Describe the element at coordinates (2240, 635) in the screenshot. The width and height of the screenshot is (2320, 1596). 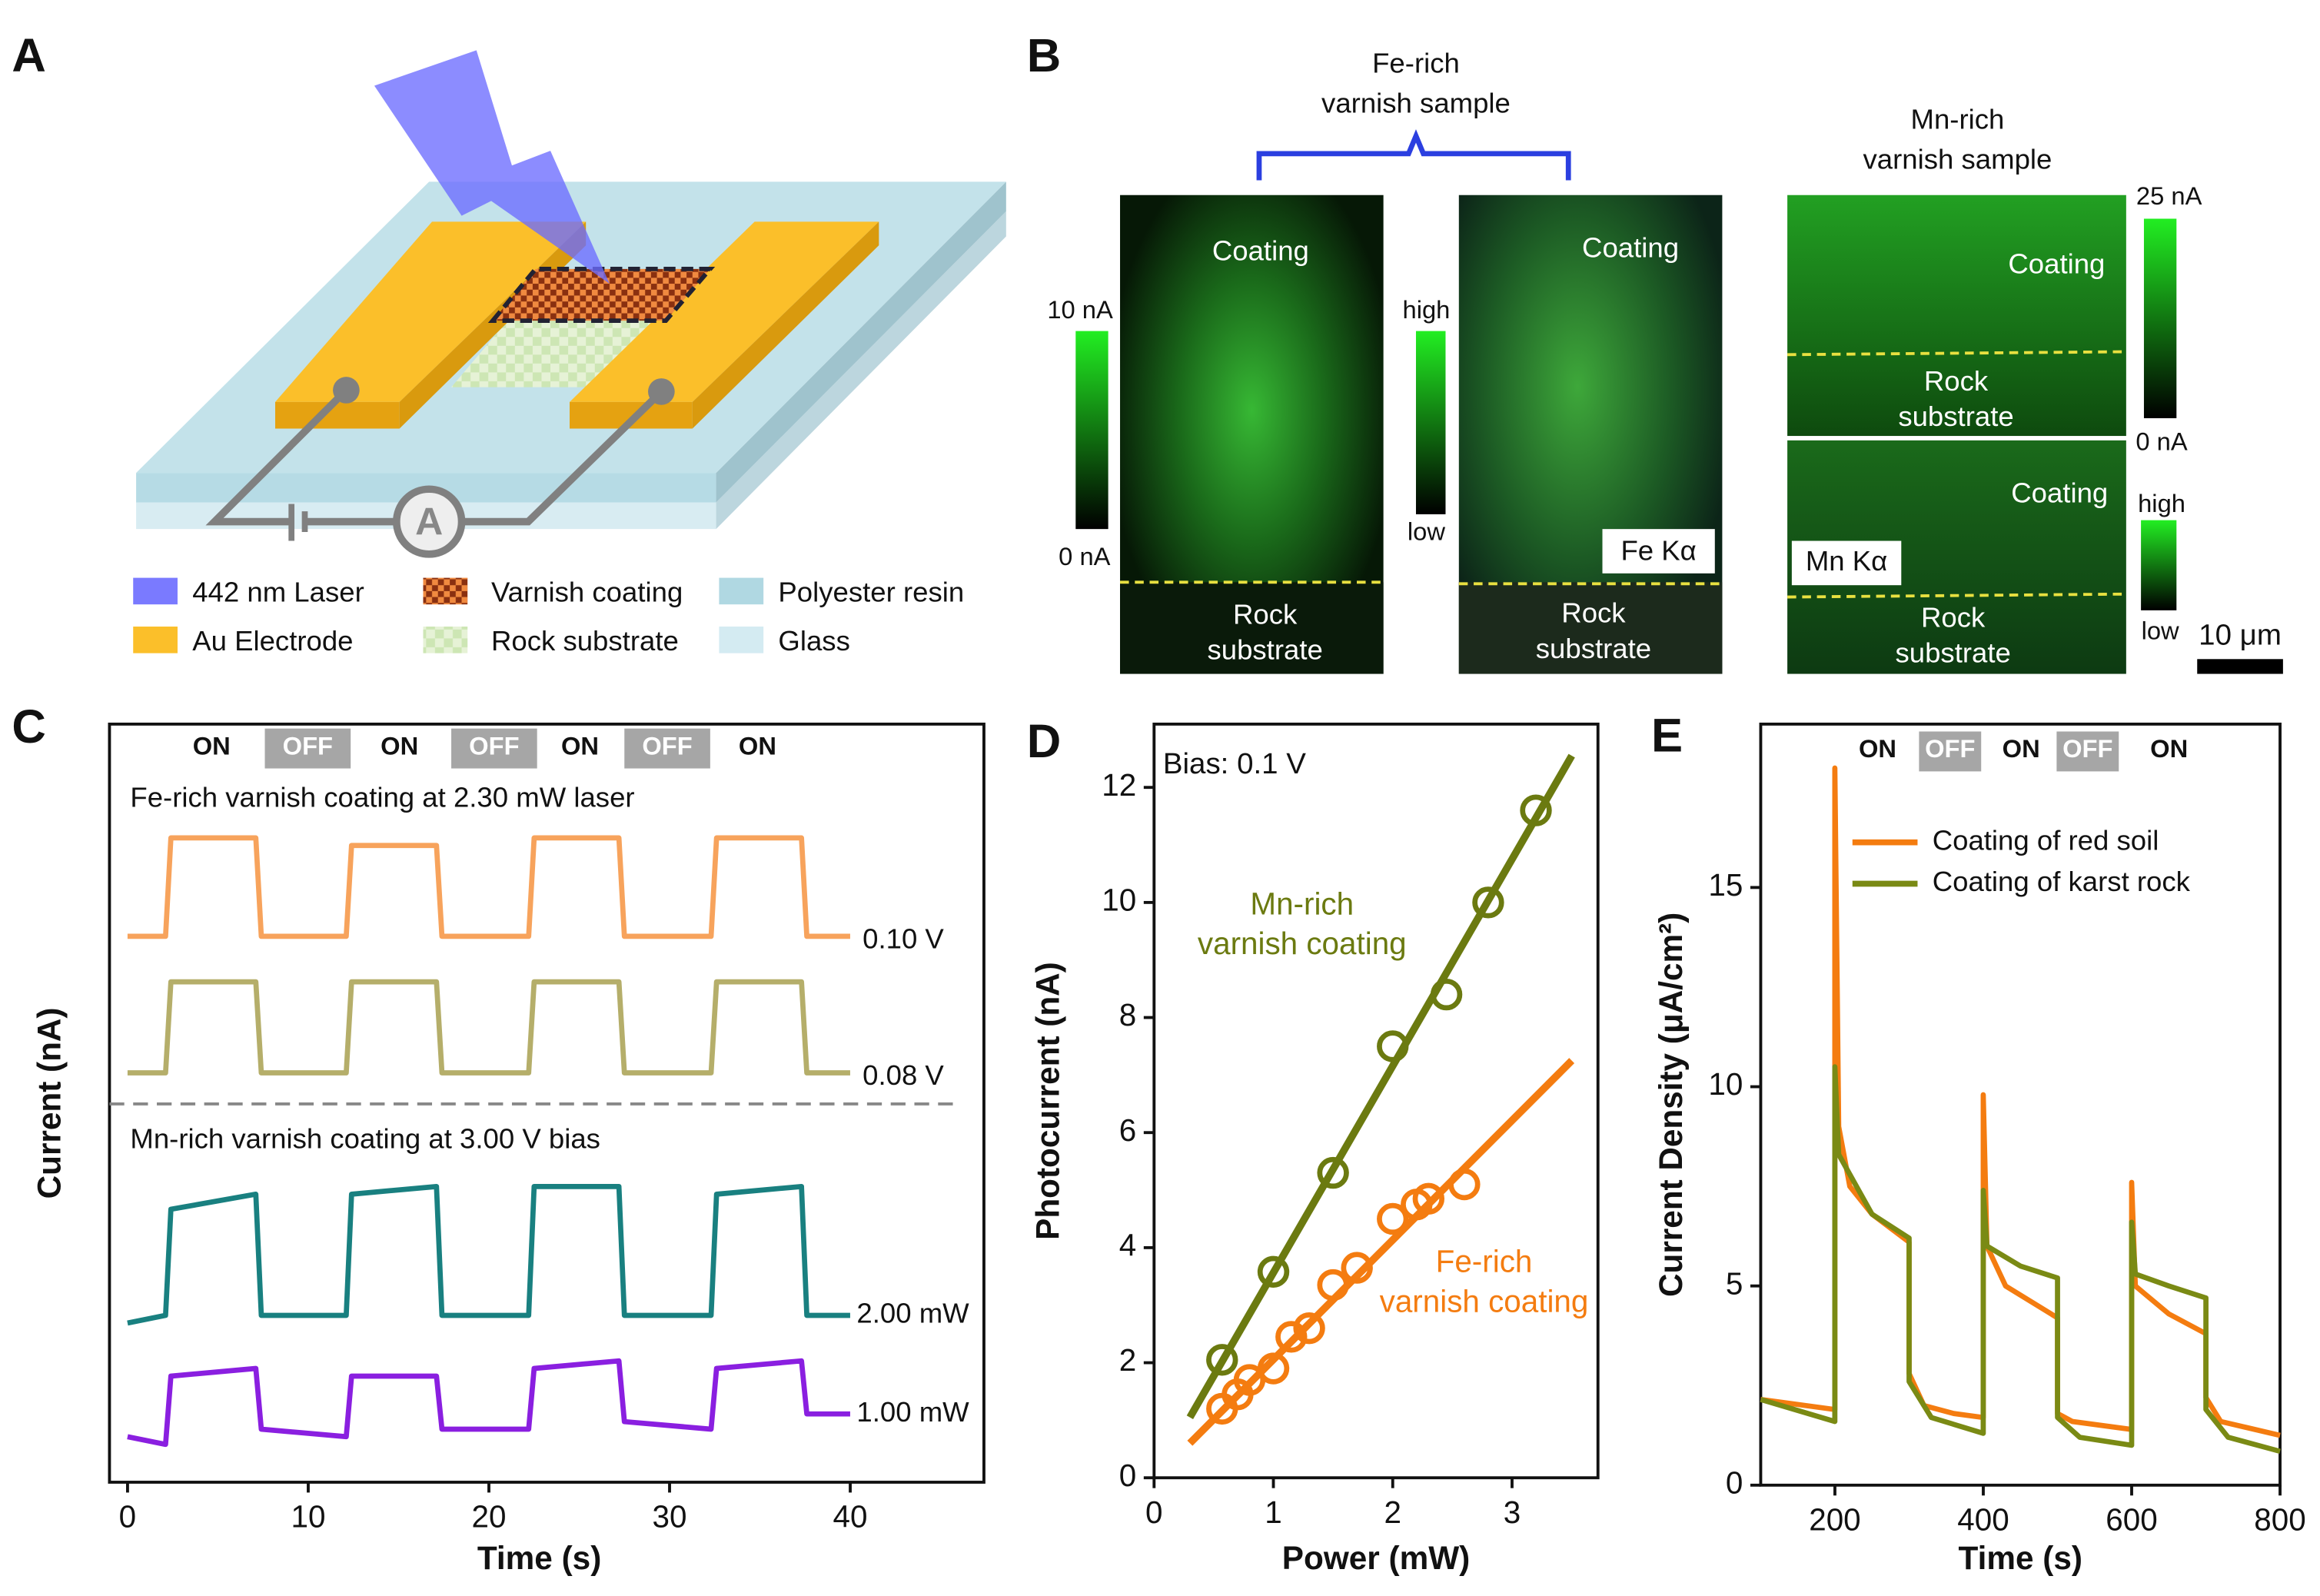
I see `scale-bar-label: 10 μm` at that location.